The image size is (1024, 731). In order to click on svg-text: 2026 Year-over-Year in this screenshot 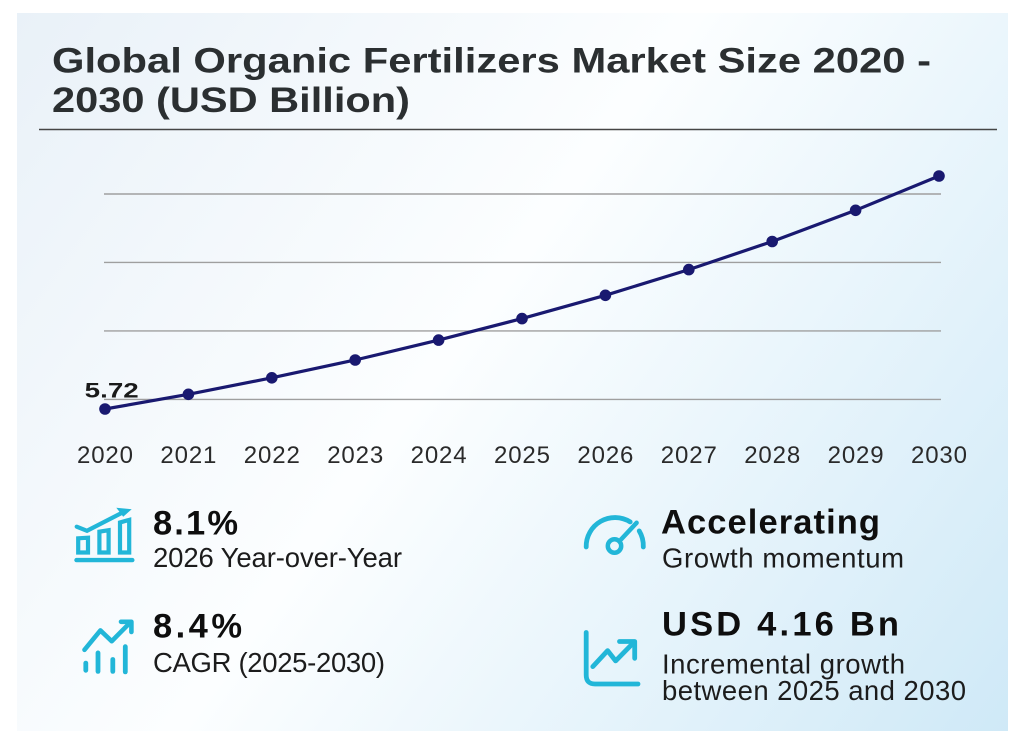, I will do `click(277, 557)`.